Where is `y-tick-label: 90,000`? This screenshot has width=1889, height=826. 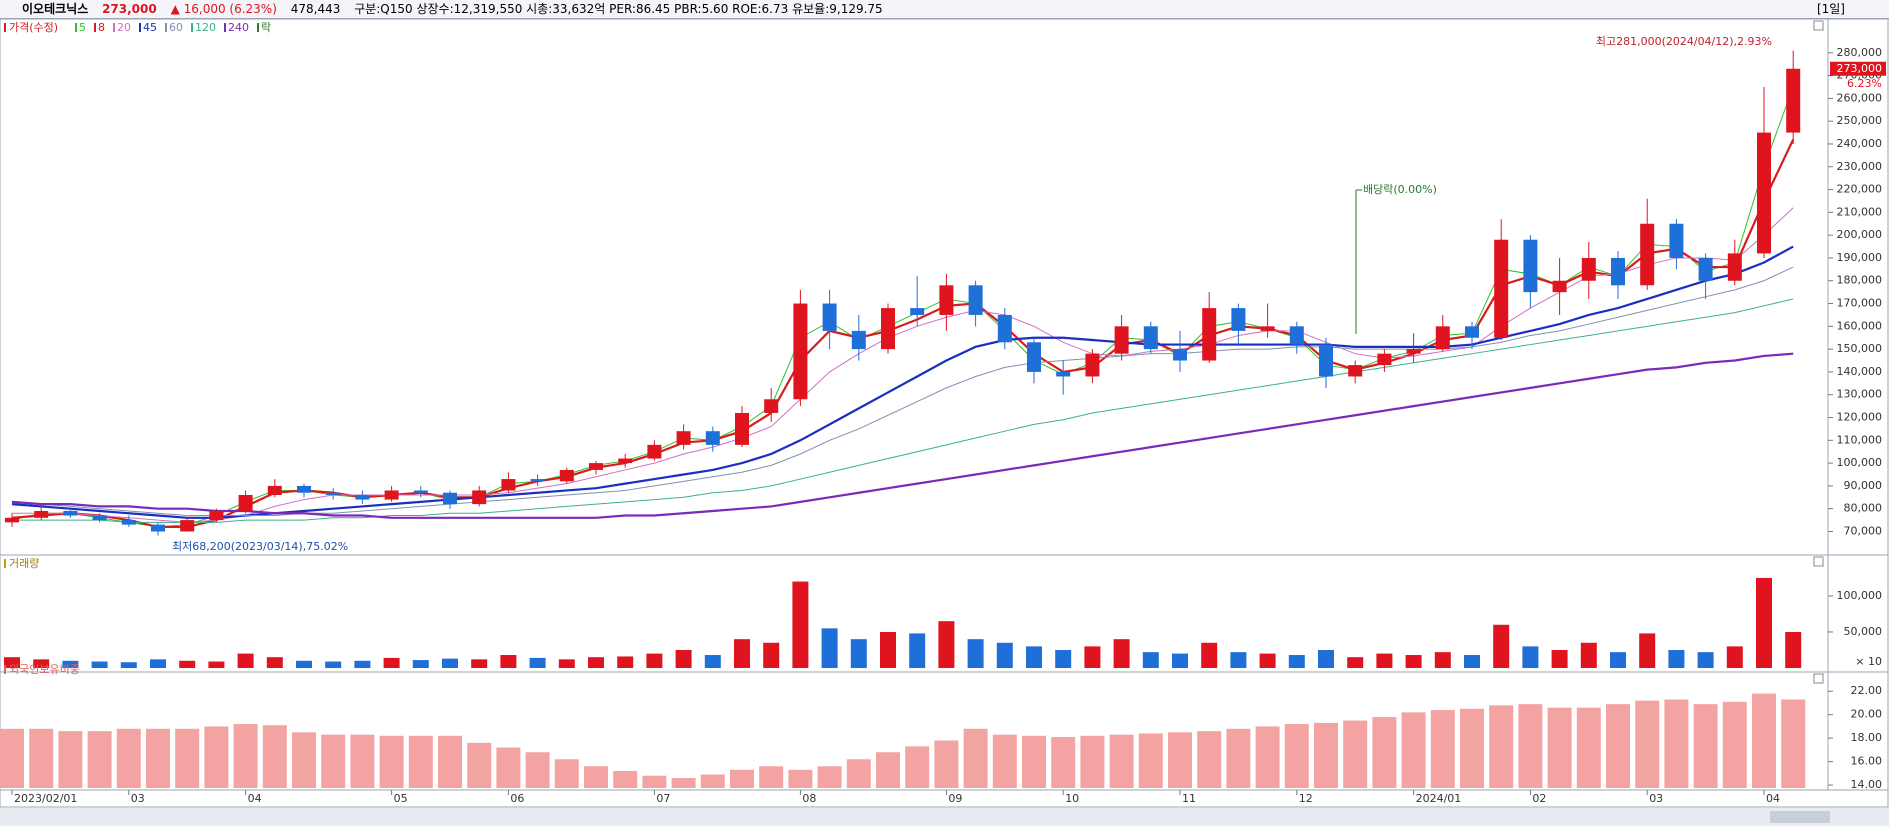
y-tick-label: 90,000 is located at coordinates (1863, 485).